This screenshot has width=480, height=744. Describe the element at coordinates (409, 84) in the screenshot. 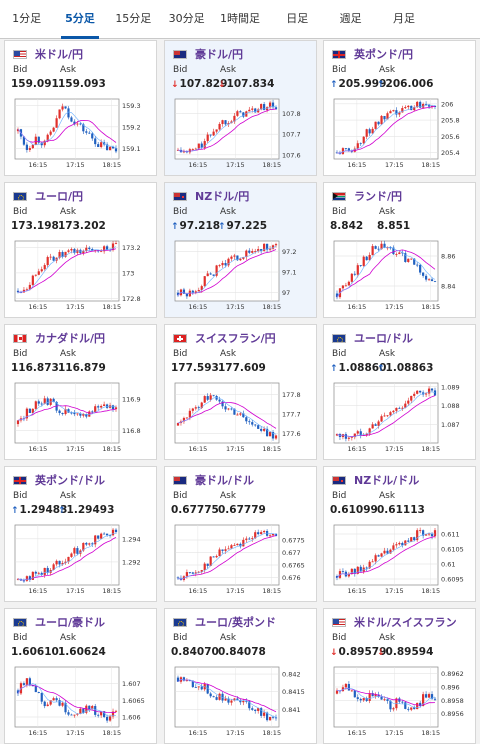

I see `ask-number: 206.006` at that location.